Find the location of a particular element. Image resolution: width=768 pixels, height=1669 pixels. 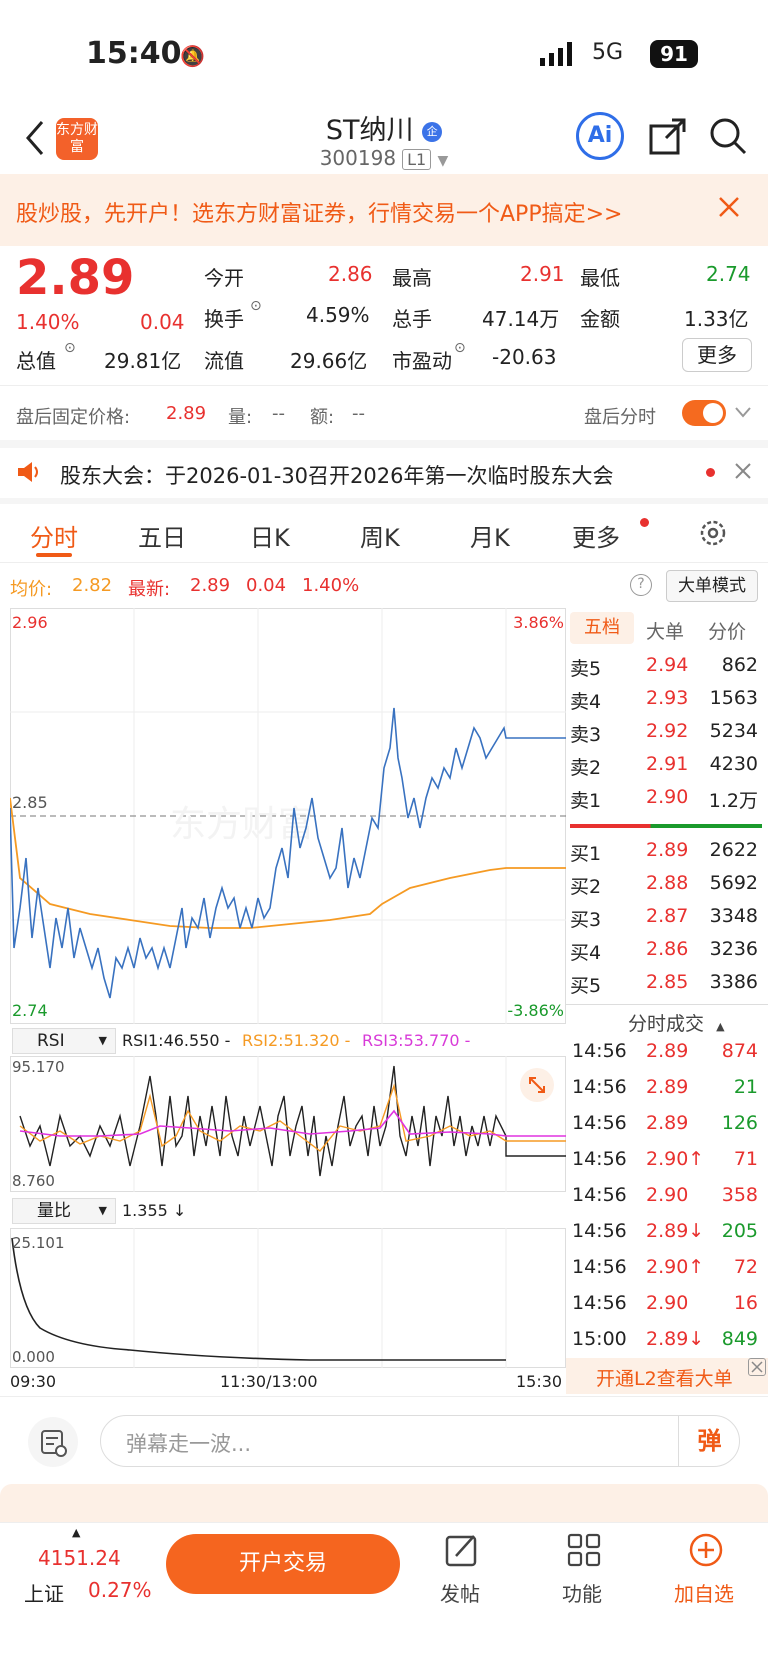

danmu-input is located at coordinates (420, 1441).